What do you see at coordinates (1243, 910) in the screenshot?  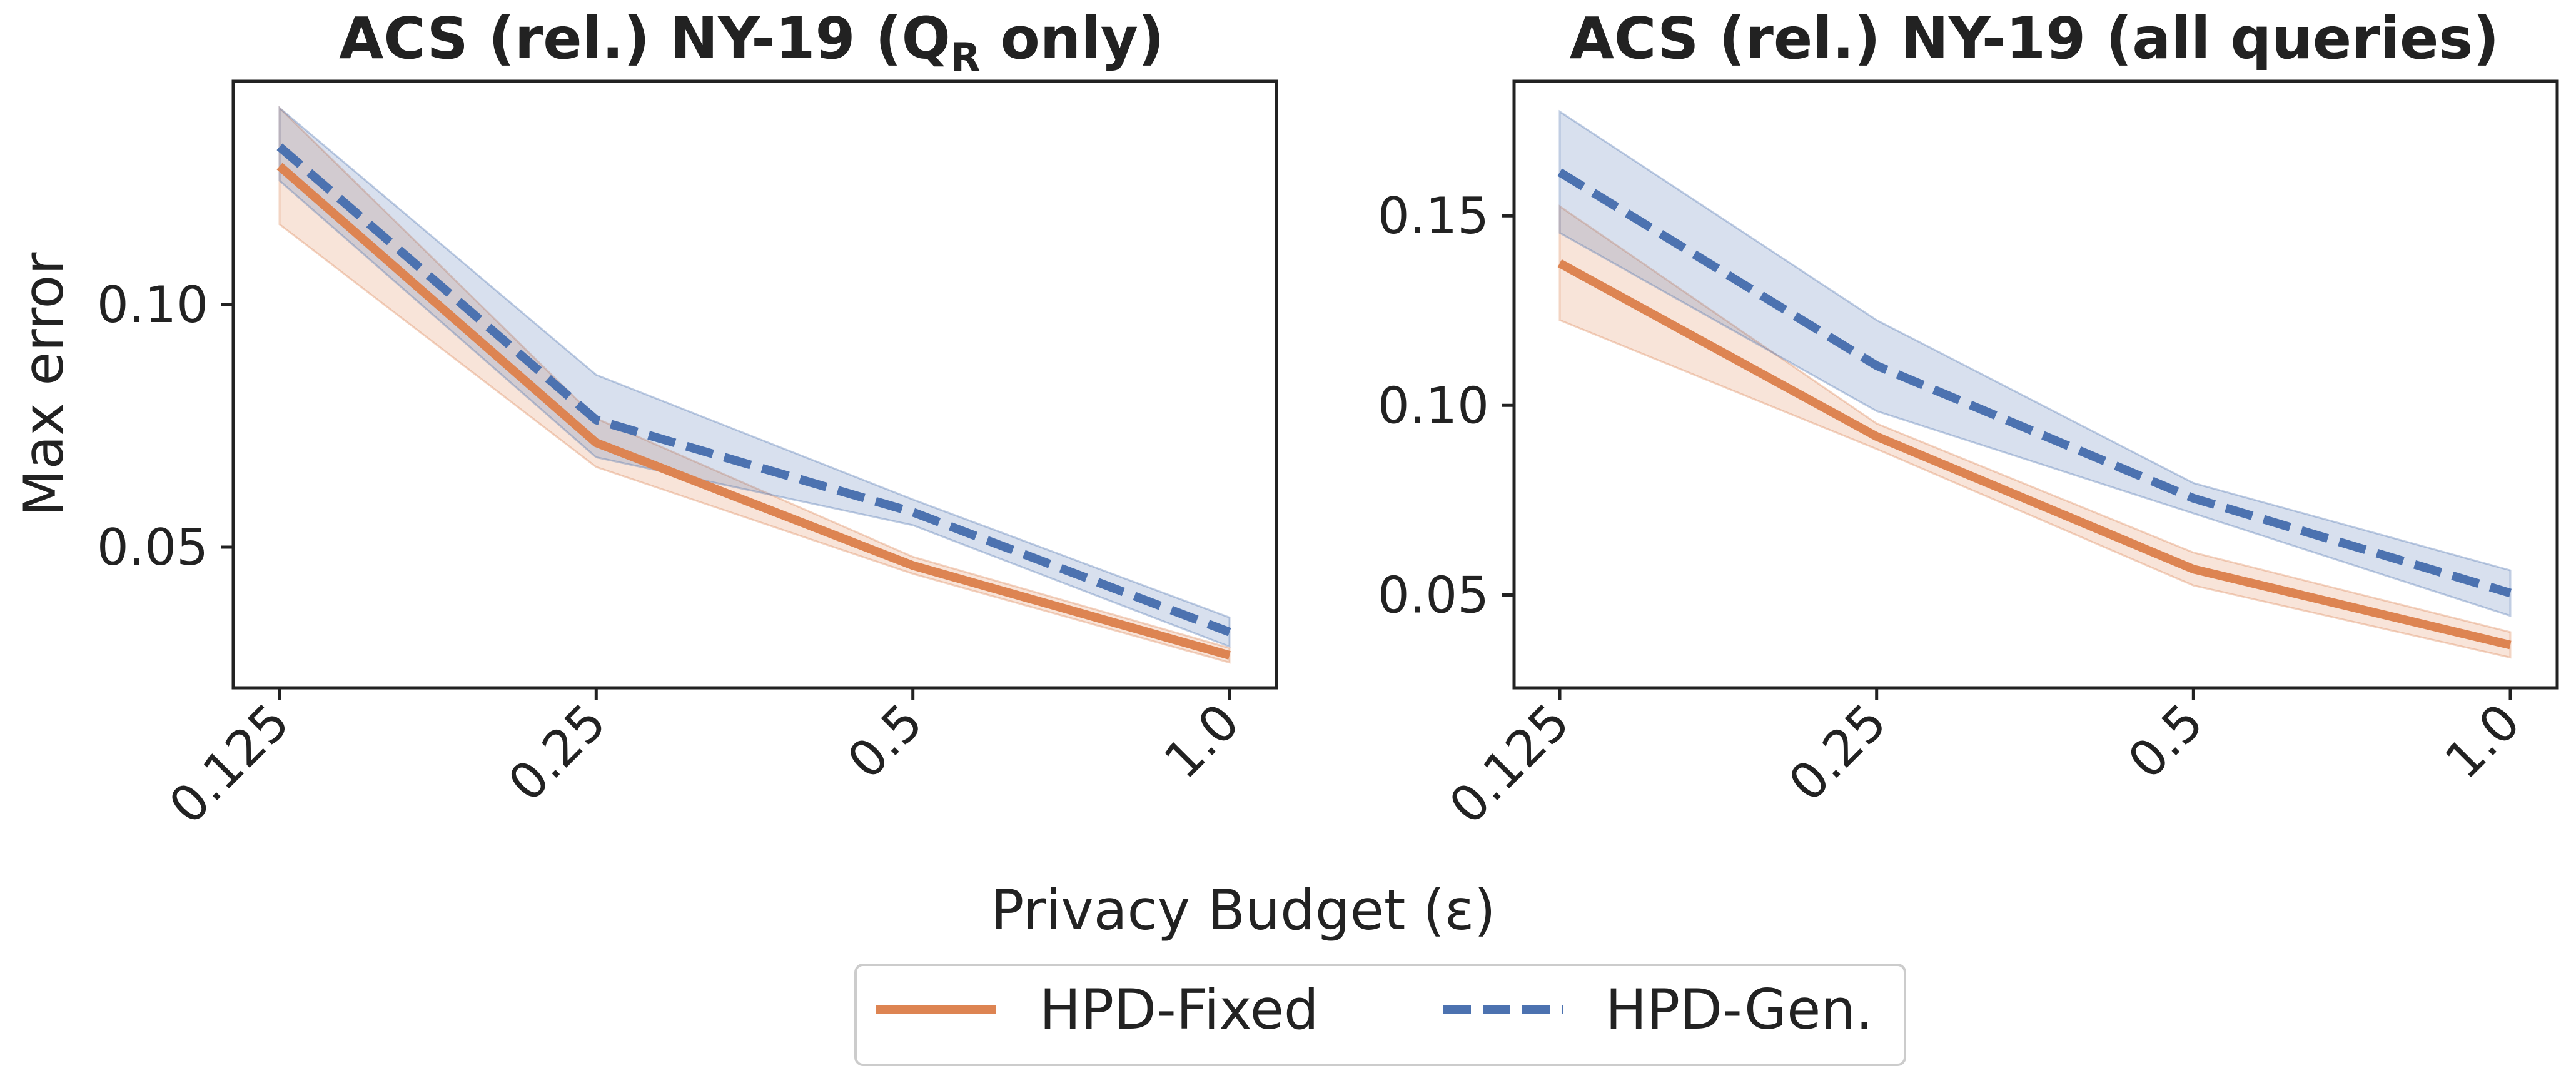 I see `x-axis-label: Privacy Budget (ε)` at bounding box center [1243, 910].